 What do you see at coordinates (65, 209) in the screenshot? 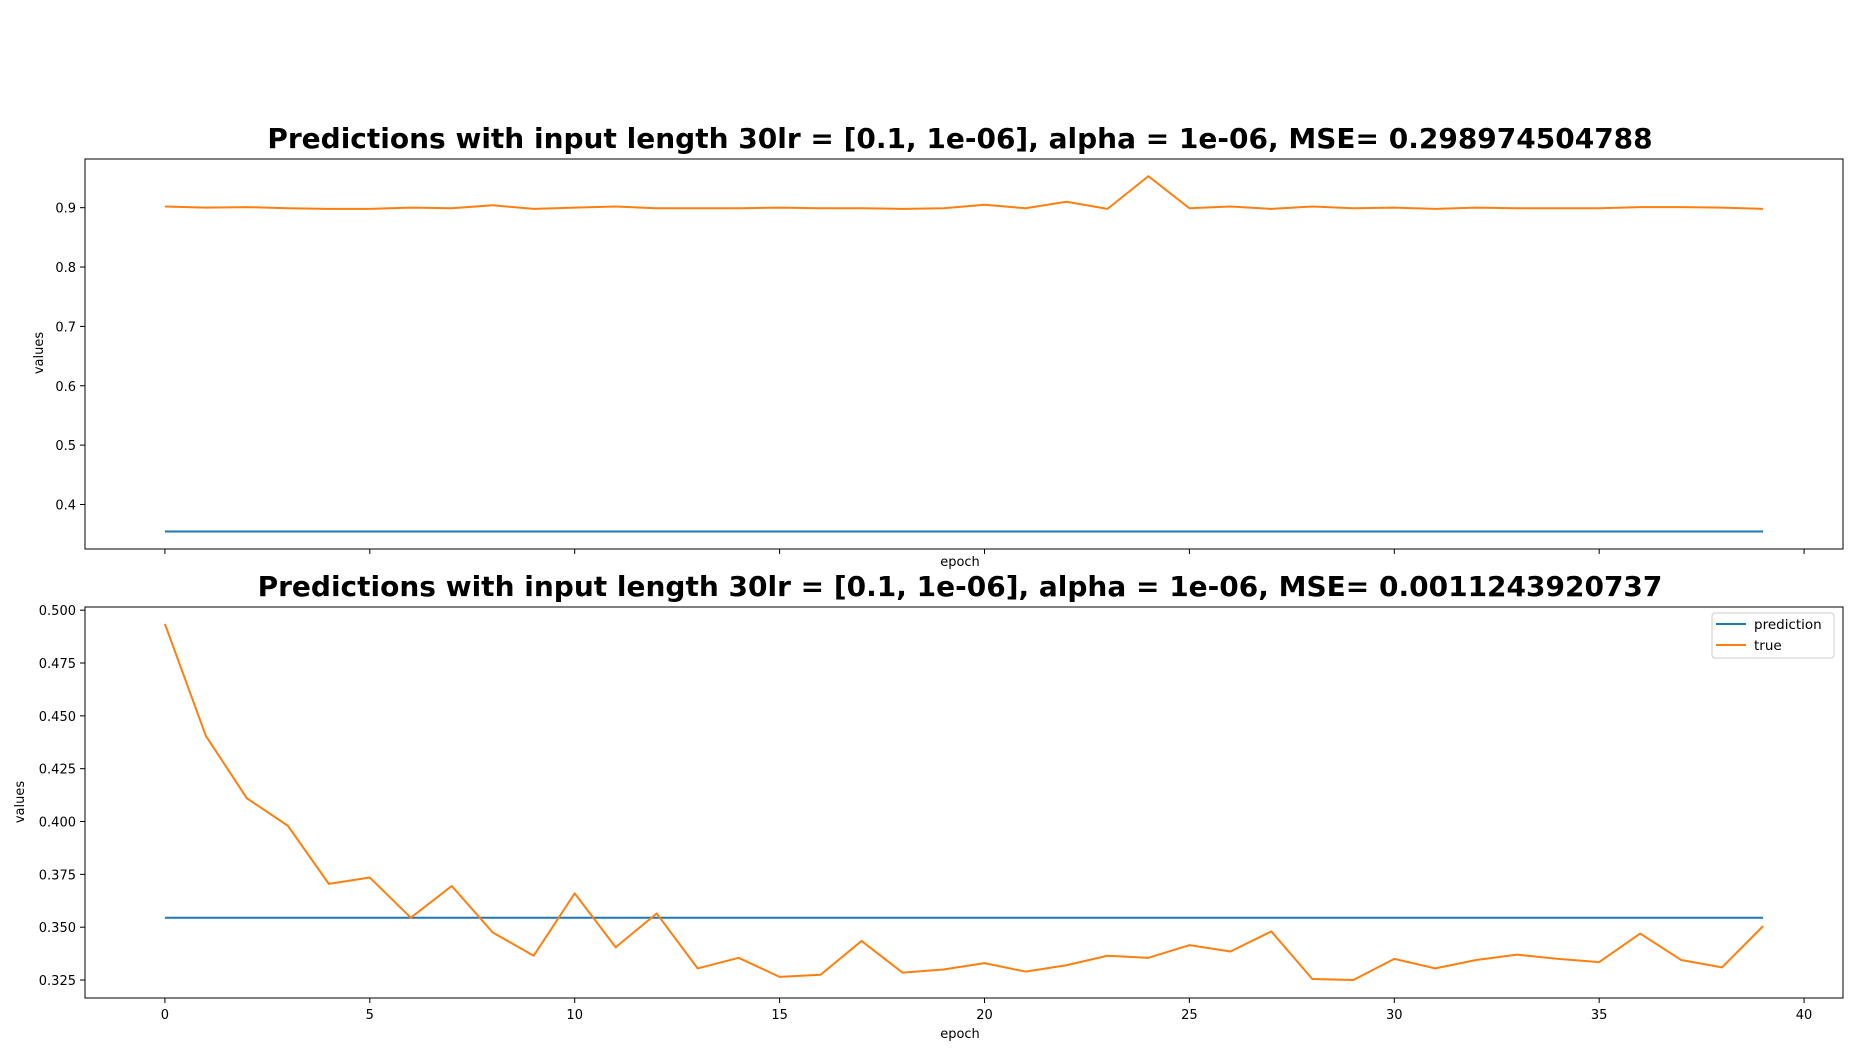
I see `top-chart-ytick-label: 0.9` at bounding box center [65, 209].